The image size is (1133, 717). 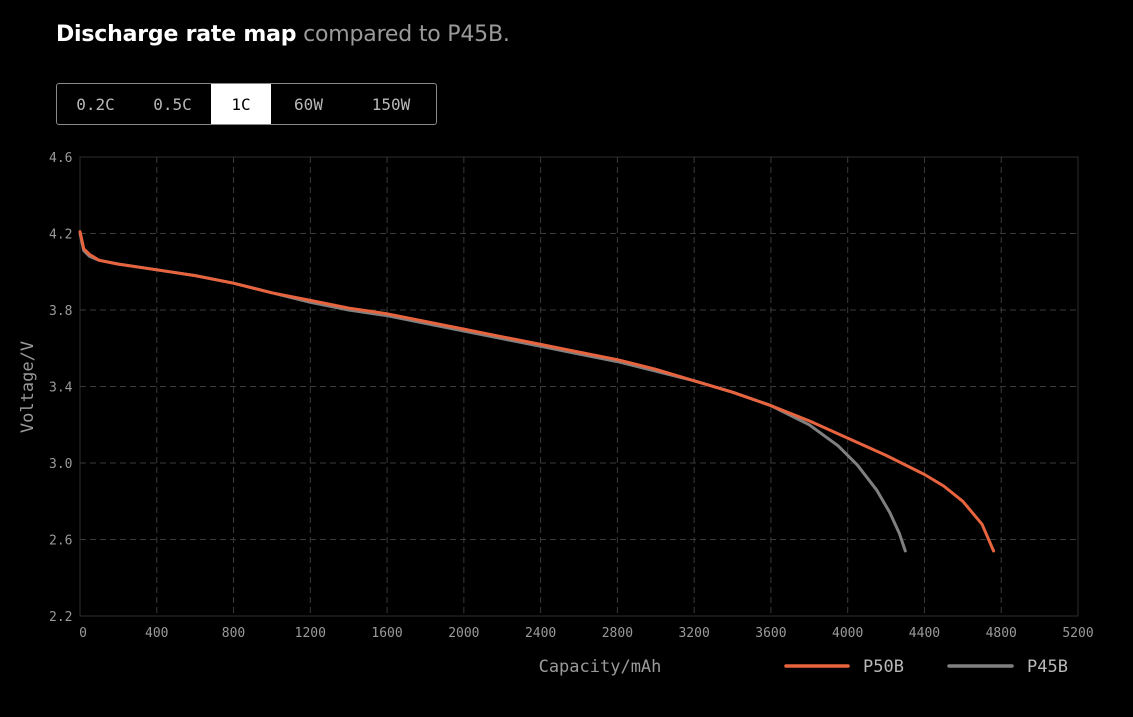 I want to click on x-tick-label: 4800, so click(x=1001, y=633).